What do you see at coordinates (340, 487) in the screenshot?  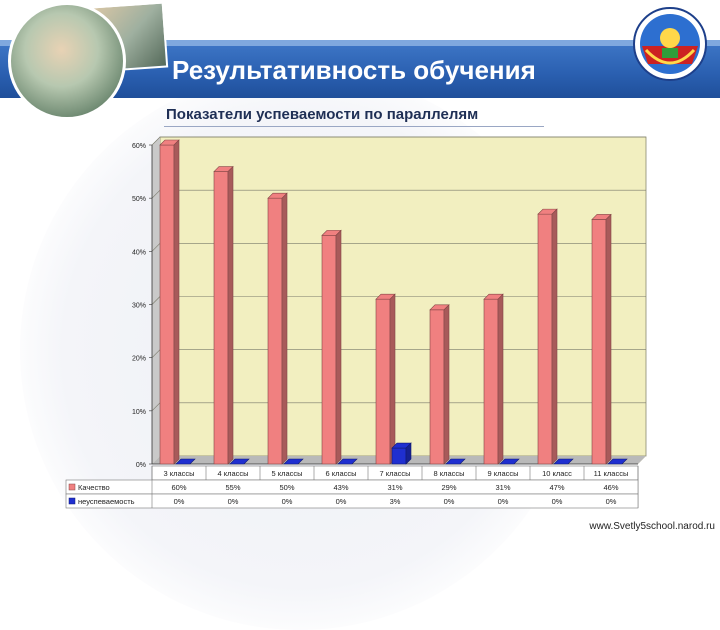 I see `data-label: 43%` at bounding box center [340, 487].